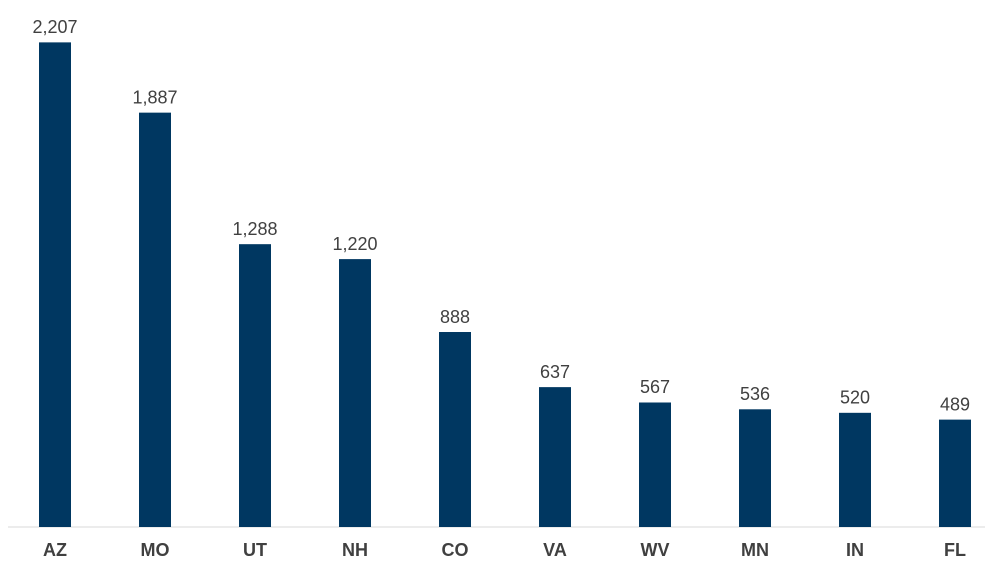 This screenshot has height=561, width=990. What do you see at coordinates (55, 550) in the screenshot?
I see `x-tick-label: AZ` at bounding box center [55, 550].